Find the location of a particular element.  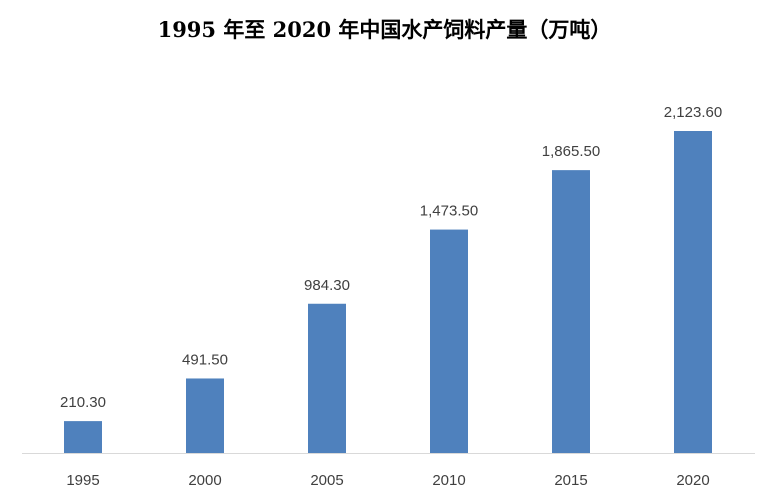

x-tick-label-2010: 2010 is located at coordinates (448, 480).